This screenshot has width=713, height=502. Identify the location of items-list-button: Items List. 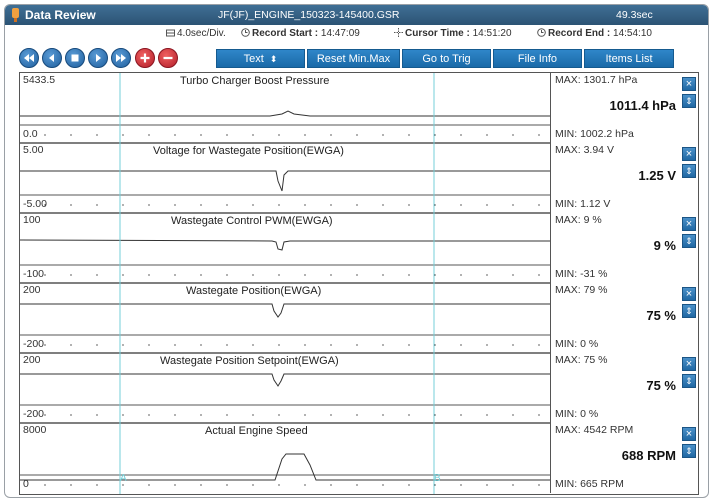
(629, 58).